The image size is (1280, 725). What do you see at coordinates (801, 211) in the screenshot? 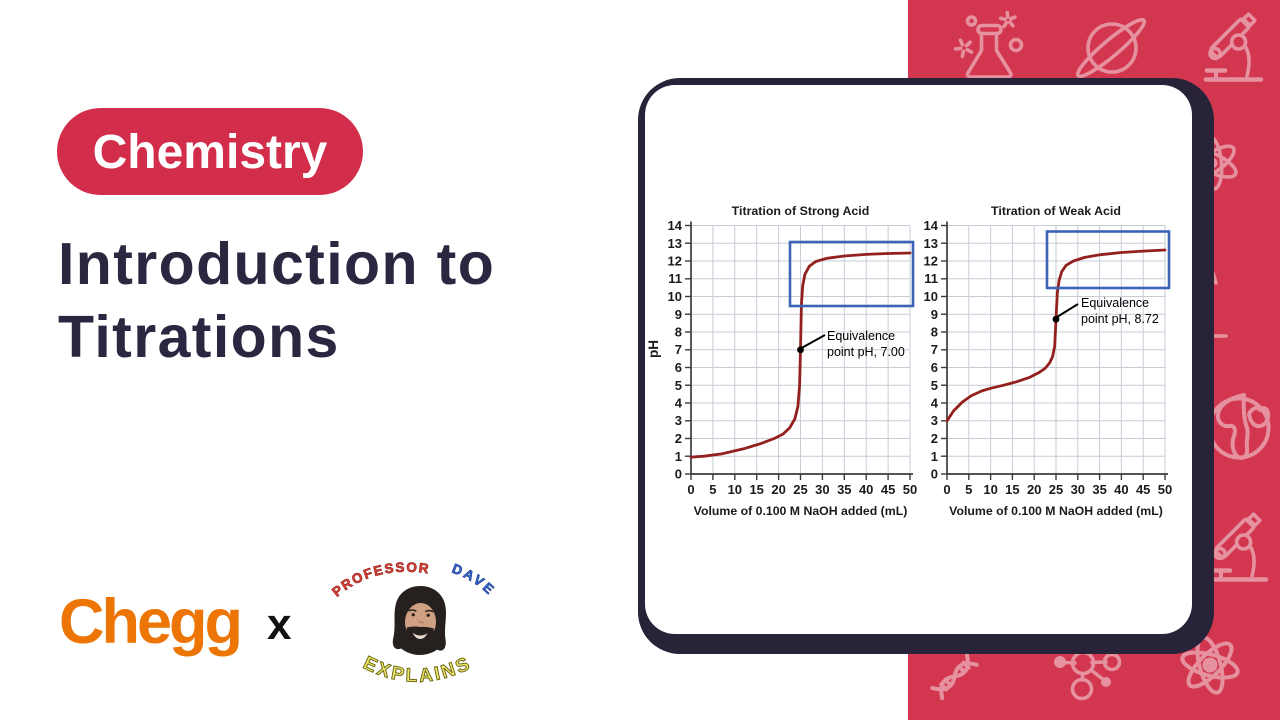
I see `svg-text: Titration of Strong Acid` at bounding box center [801, 211].